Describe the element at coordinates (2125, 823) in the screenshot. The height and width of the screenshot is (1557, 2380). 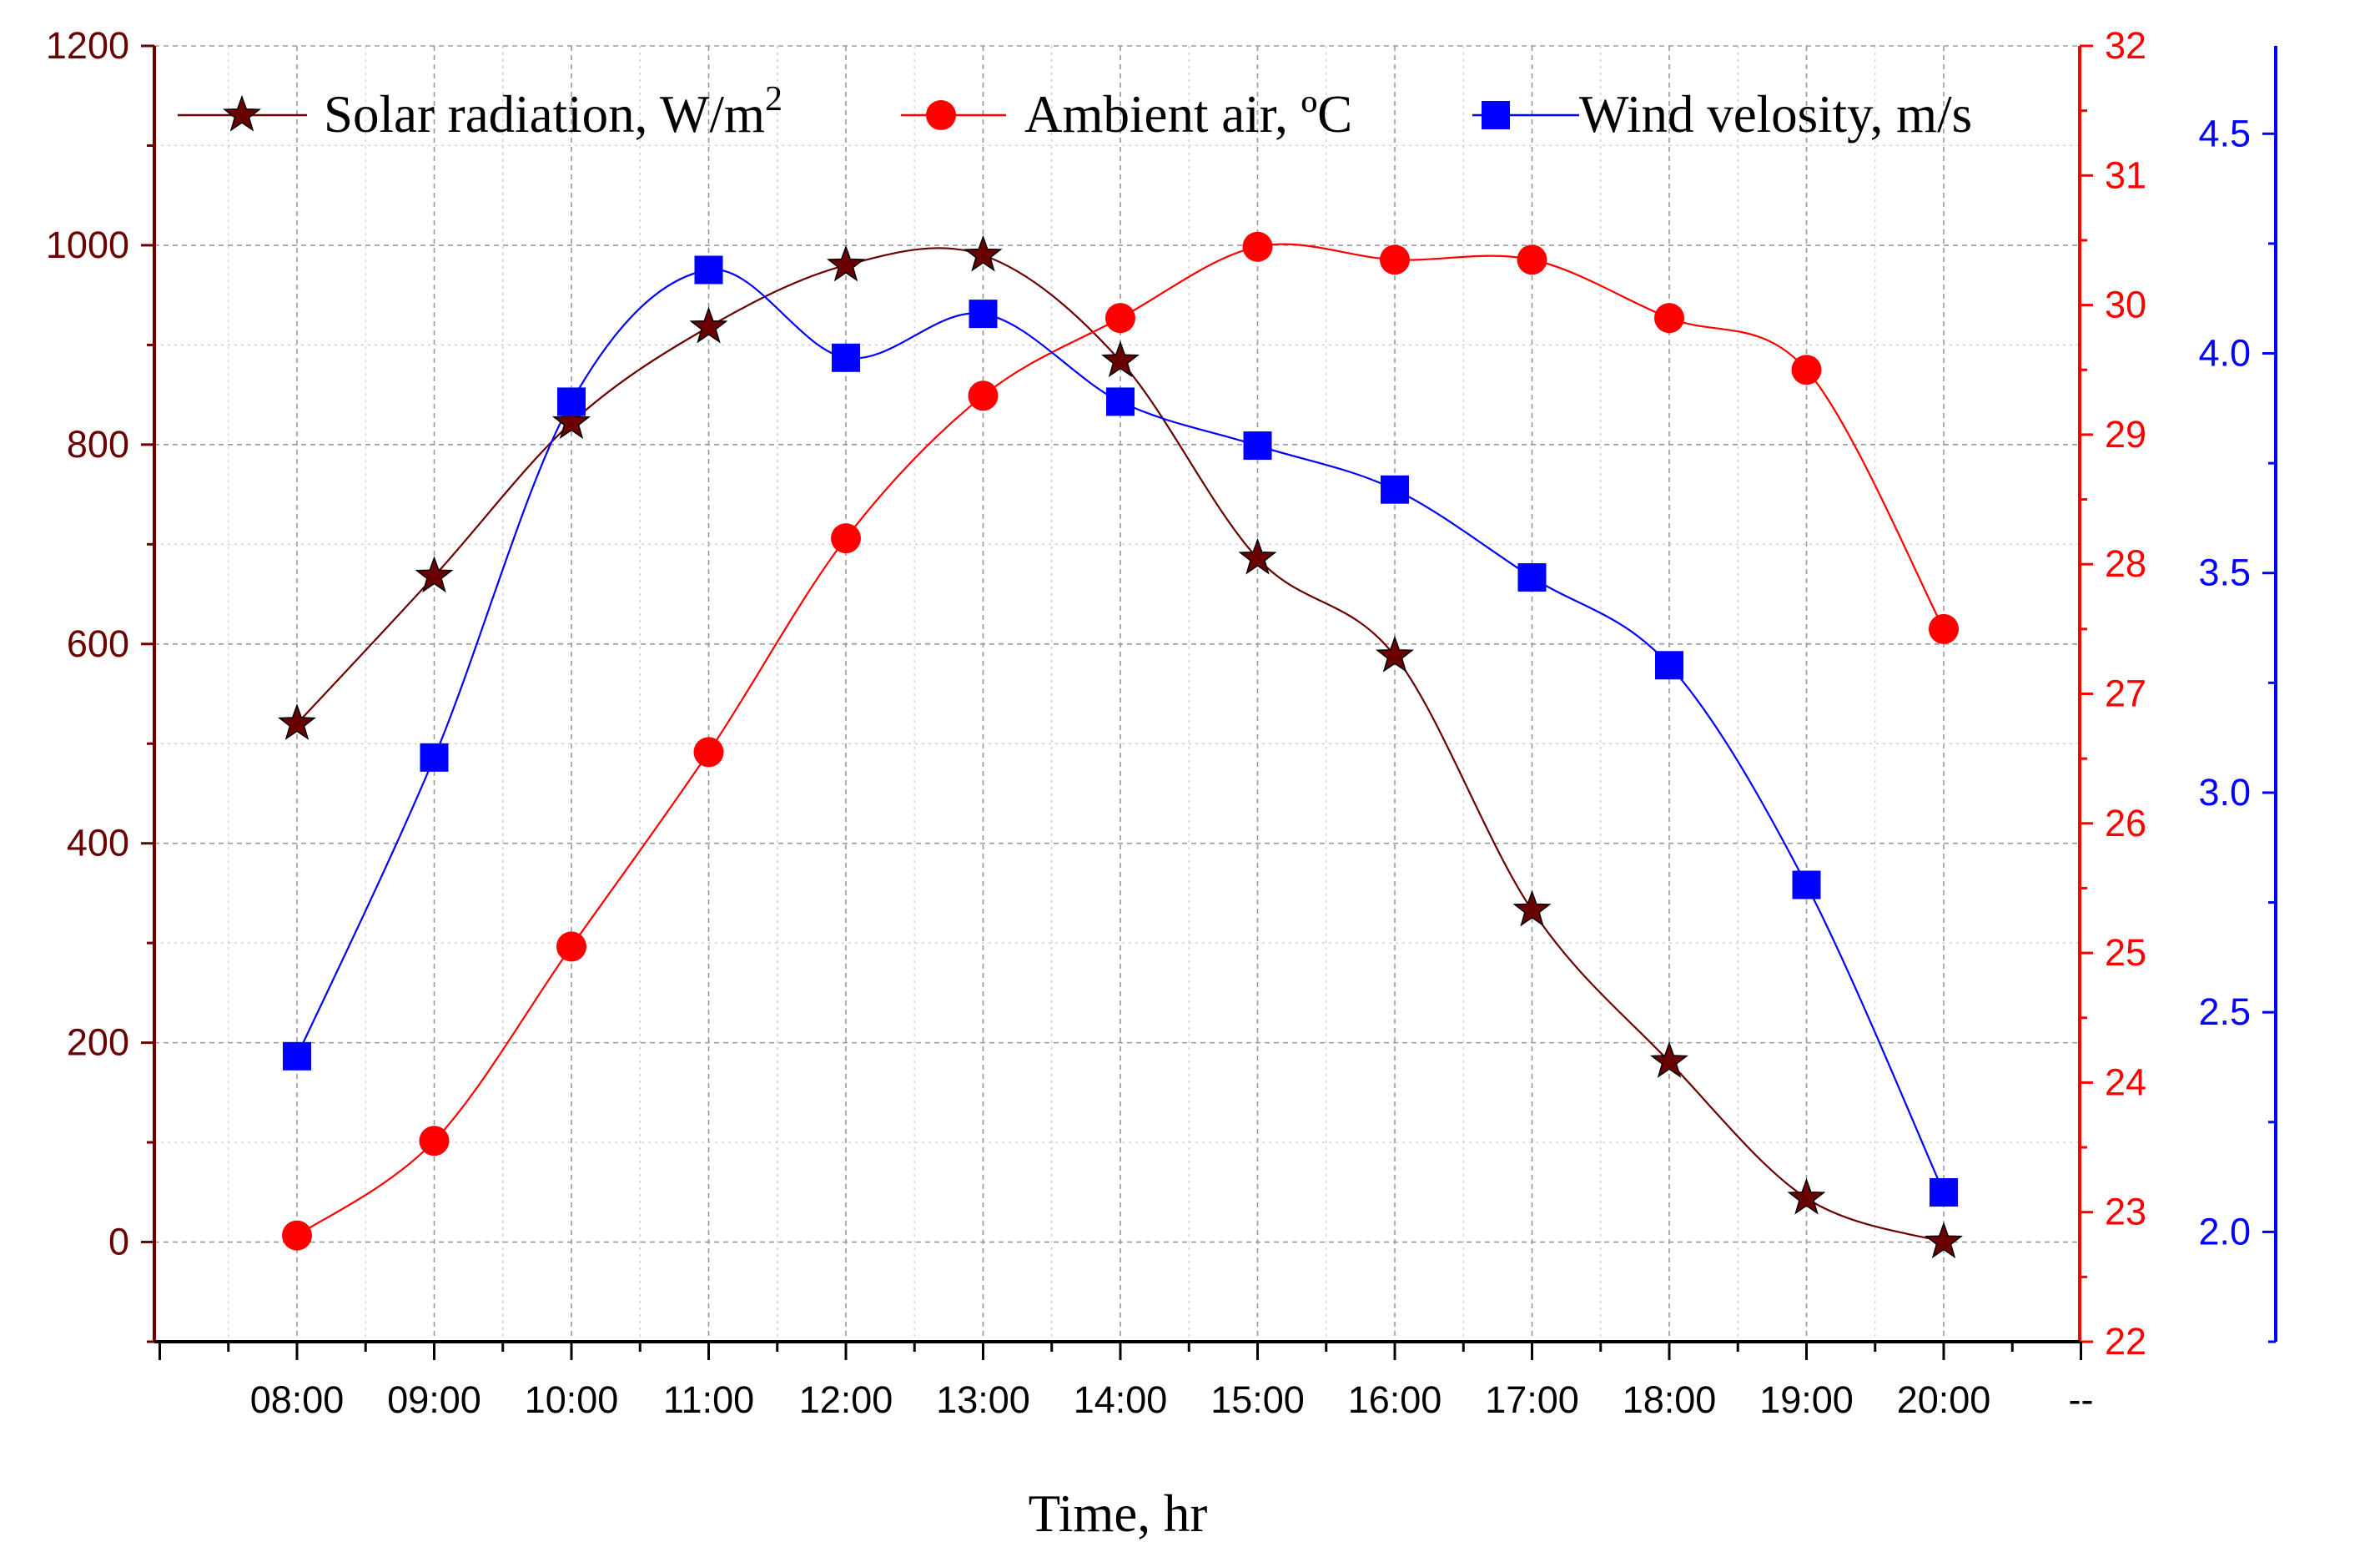
I see `y-right-tick-label: 26` at that location.